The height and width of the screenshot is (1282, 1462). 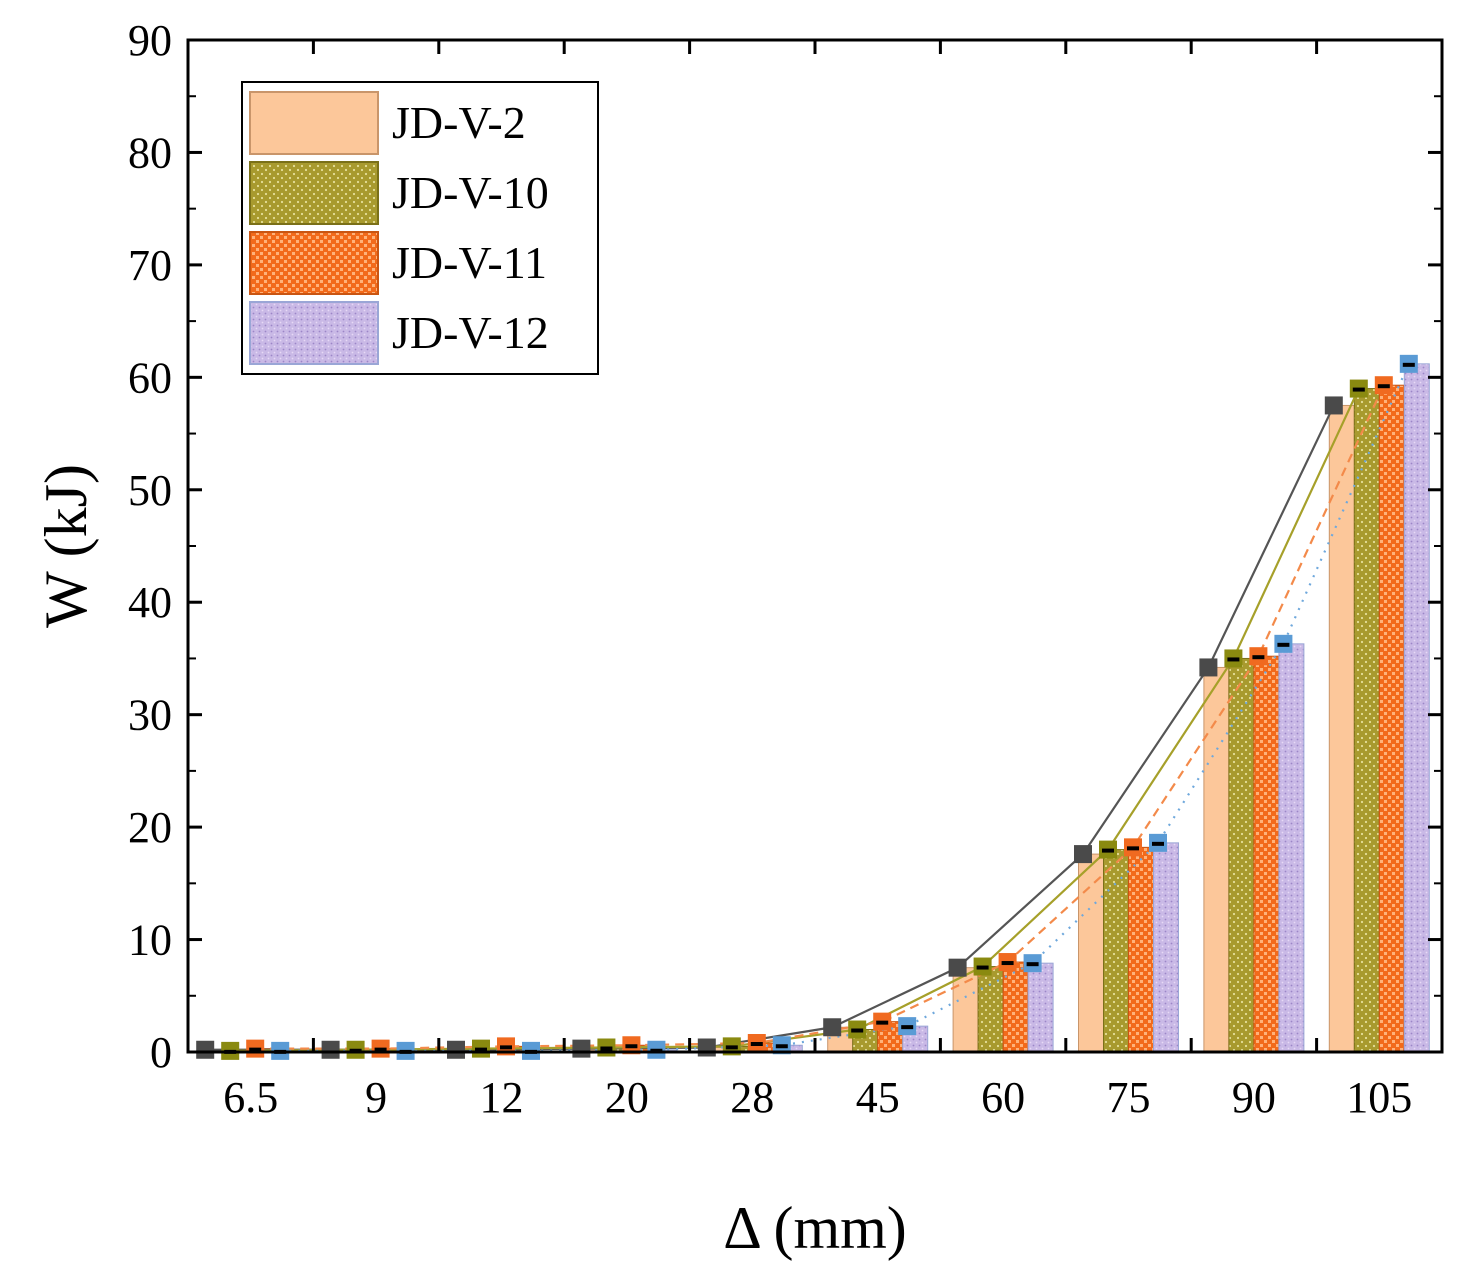 I want to click on y-tick-label: 50, so click(x=150, y=490).